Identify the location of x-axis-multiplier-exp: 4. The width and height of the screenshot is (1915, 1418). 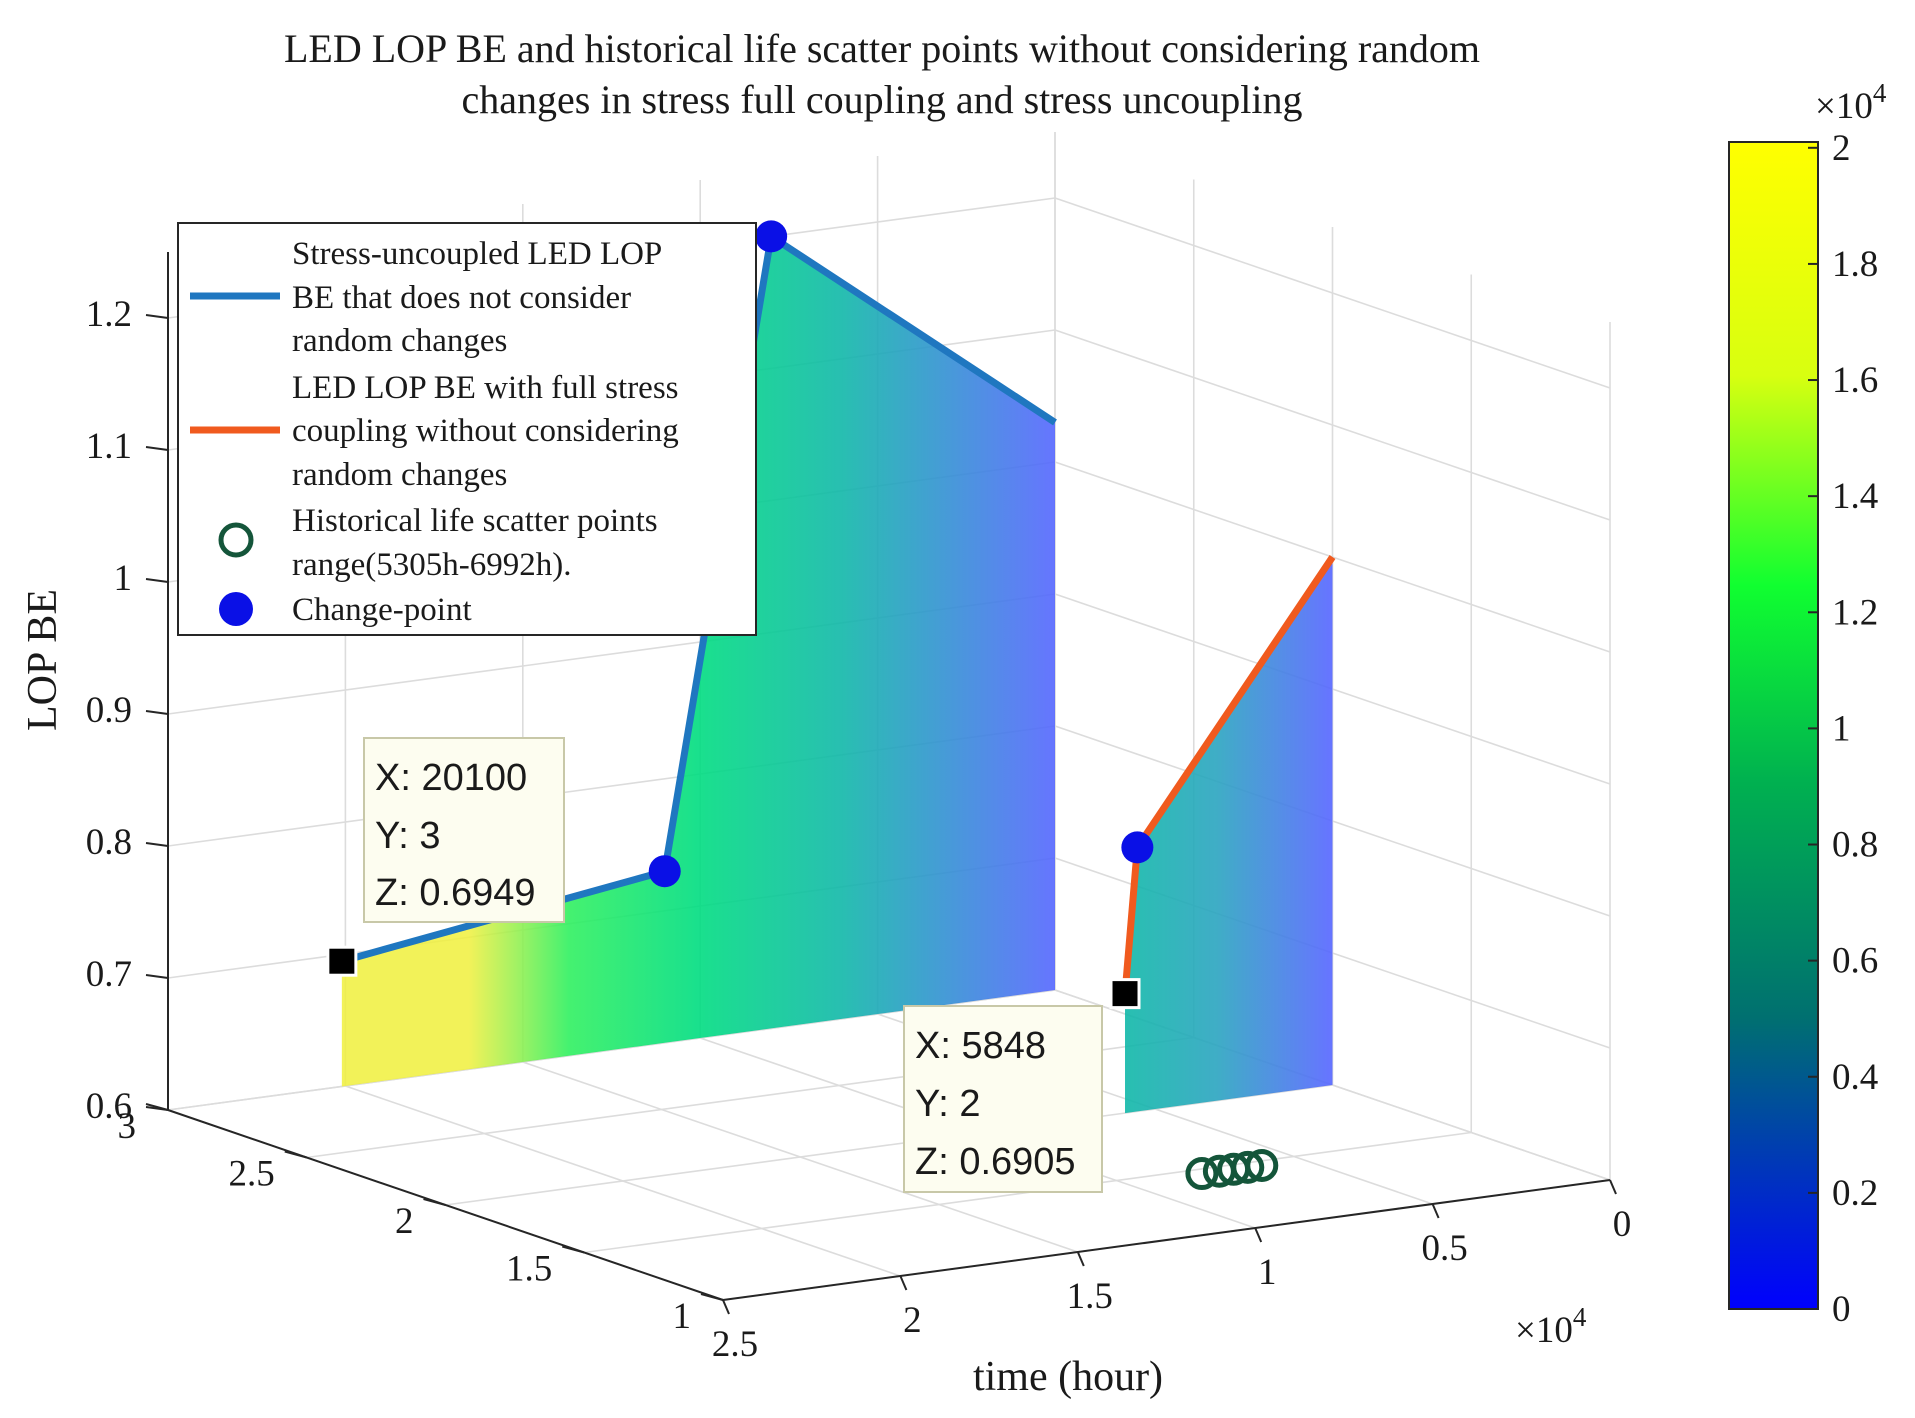
(1580, 1317).